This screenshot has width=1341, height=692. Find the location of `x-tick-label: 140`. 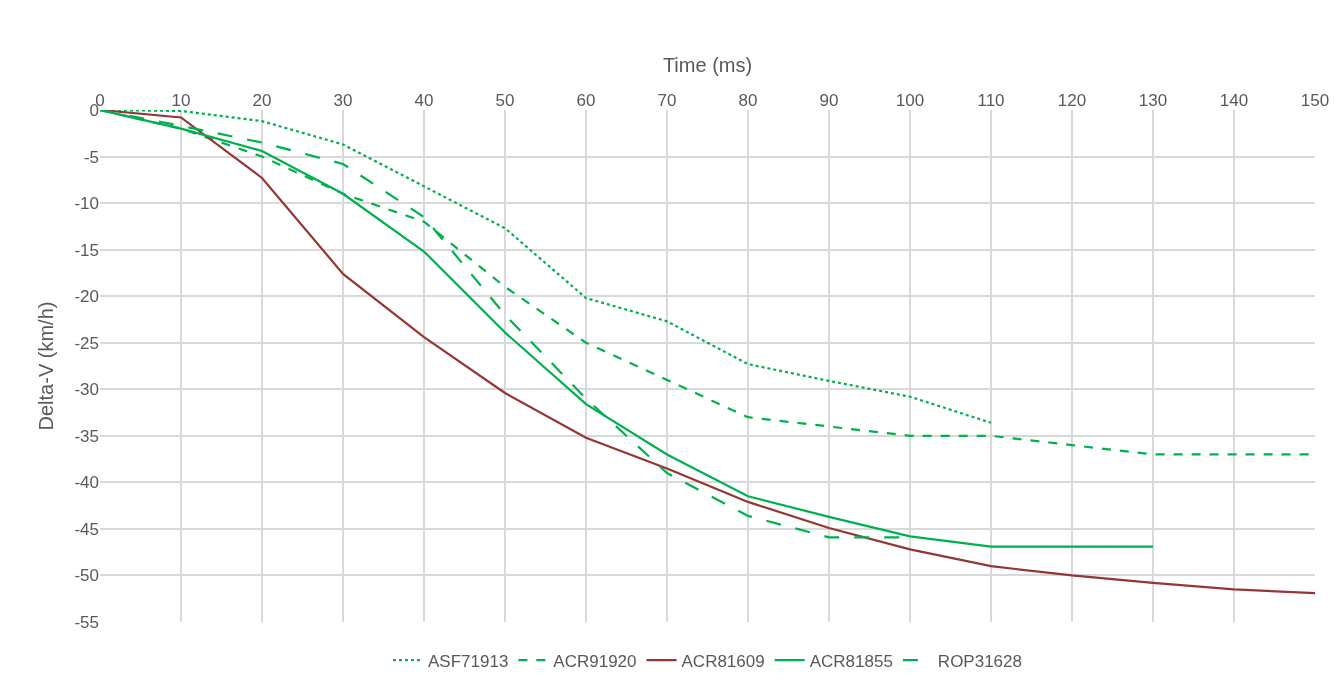

x-tick-label: 140 is located at coordinates (1234, 100).